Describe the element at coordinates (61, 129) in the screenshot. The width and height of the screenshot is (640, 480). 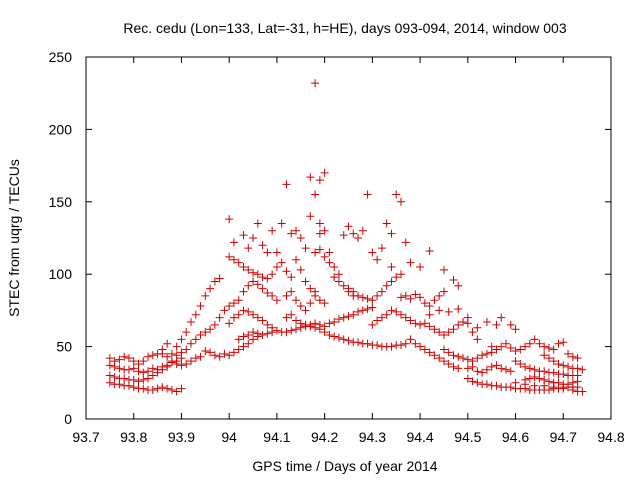
I see `y-tick-label: 200` at that location.